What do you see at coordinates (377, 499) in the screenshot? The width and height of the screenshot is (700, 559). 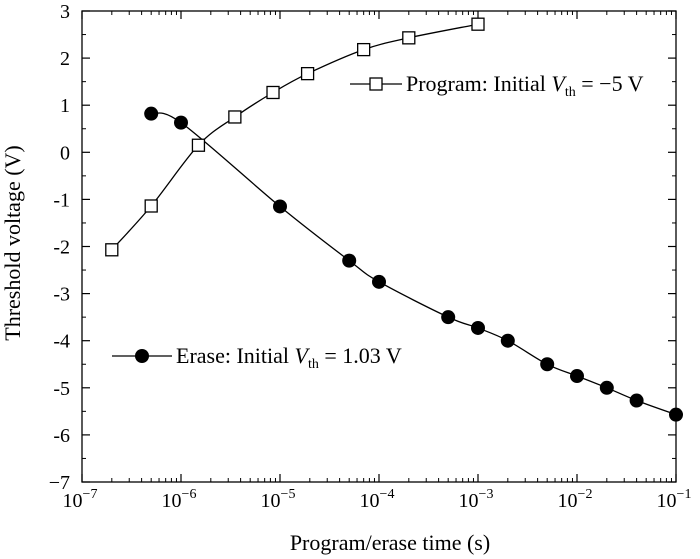 I see `x-tick-label: 10⁻⁴` at bounding box center [377, 499].